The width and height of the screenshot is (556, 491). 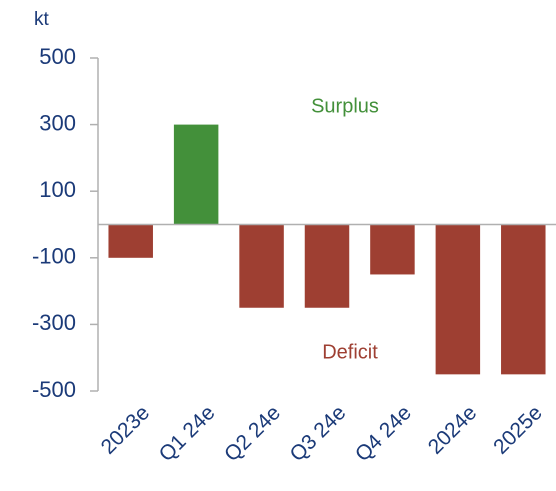 What do you see at coordinates (57, 122) in the screenshot?
I see `y-tick-label: 300` at bounding box center [57, 122].